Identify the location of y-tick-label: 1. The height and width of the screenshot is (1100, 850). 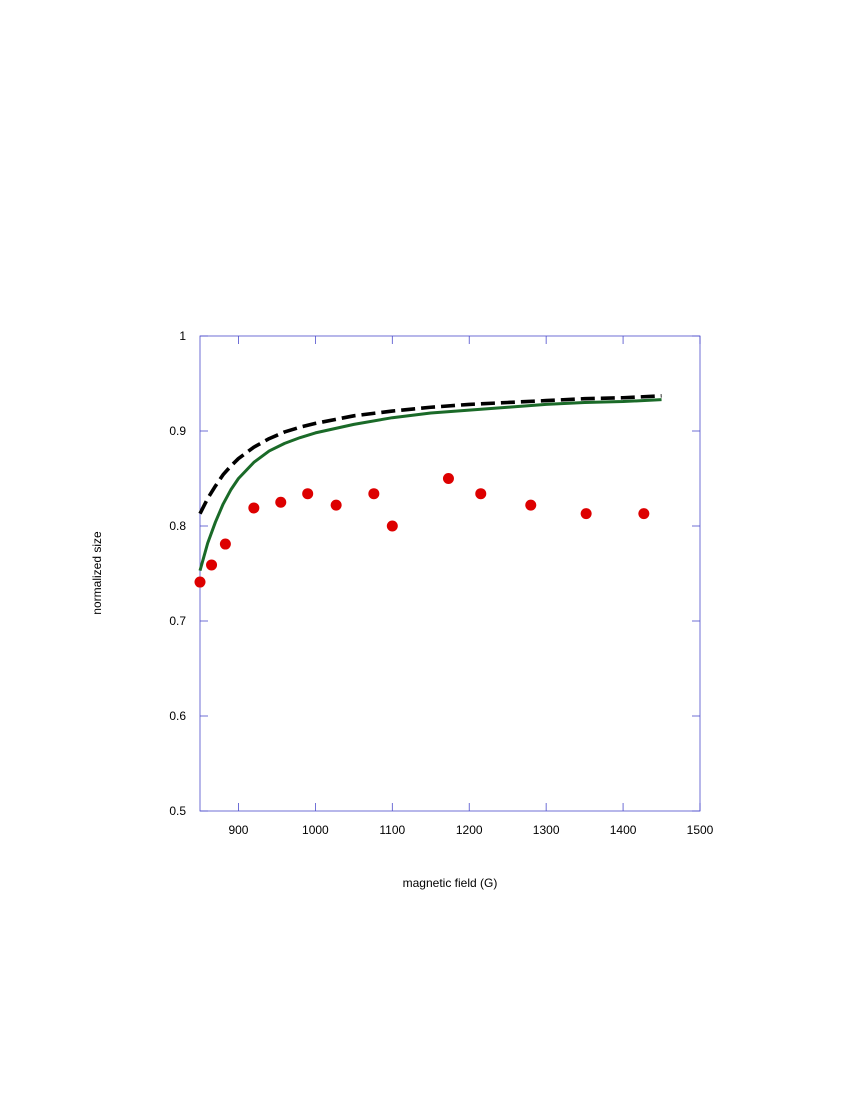
(182, 336).